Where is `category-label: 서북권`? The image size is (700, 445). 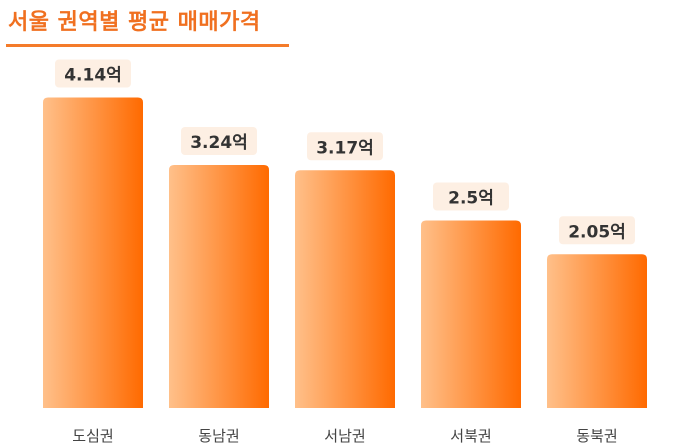
category-label: 서북권 is located at coordinates (470, 436).